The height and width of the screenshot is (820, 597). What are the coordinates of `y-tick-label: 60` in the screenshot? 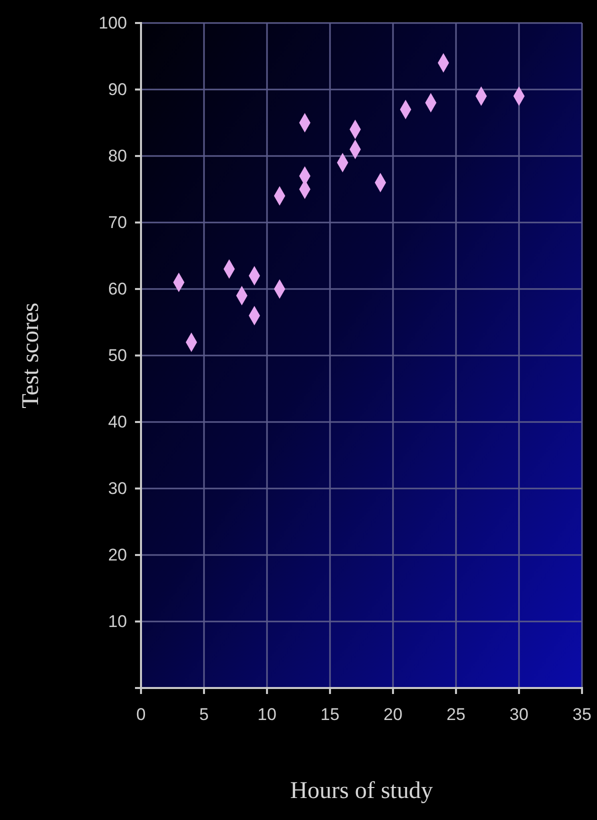 It's located at (117, 288).